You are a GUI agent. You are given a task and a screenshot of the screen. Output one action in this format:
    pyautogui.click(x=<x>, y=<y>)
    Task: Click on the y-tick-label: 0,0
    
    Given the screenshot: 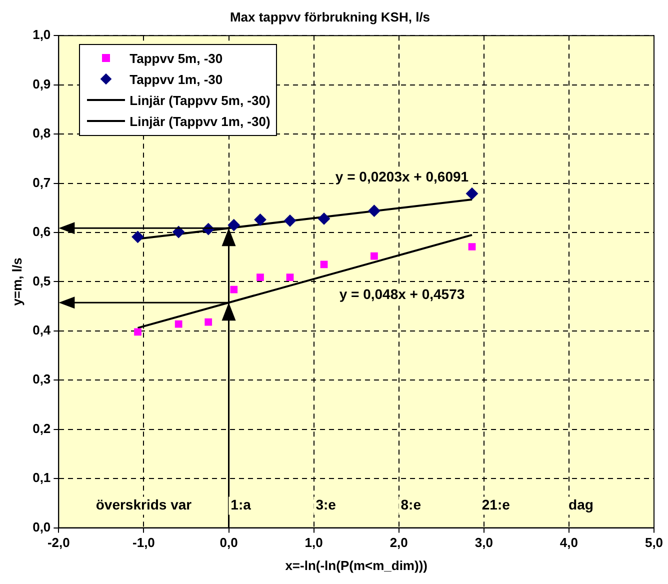 What is the action you would take?
    pyautogui.click(x=41, y=526)
    